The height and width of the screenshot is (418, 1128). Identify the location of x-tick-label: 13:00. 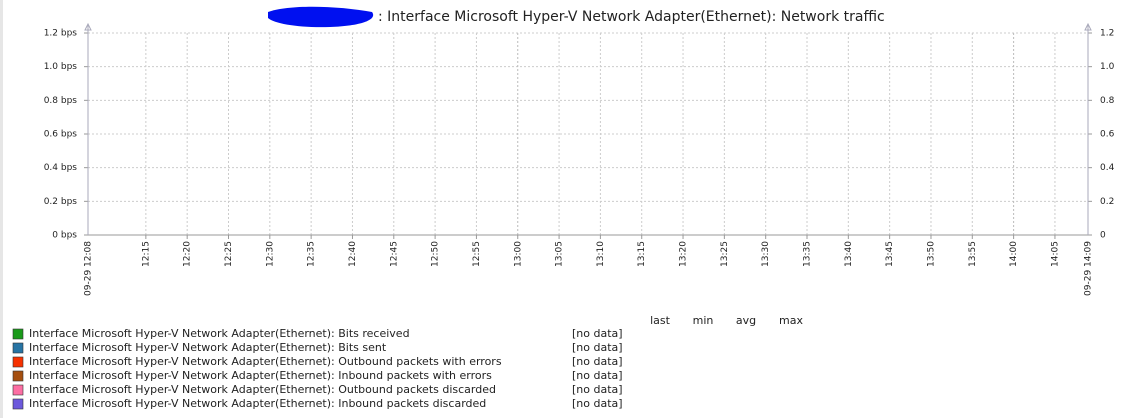
(518, 254).